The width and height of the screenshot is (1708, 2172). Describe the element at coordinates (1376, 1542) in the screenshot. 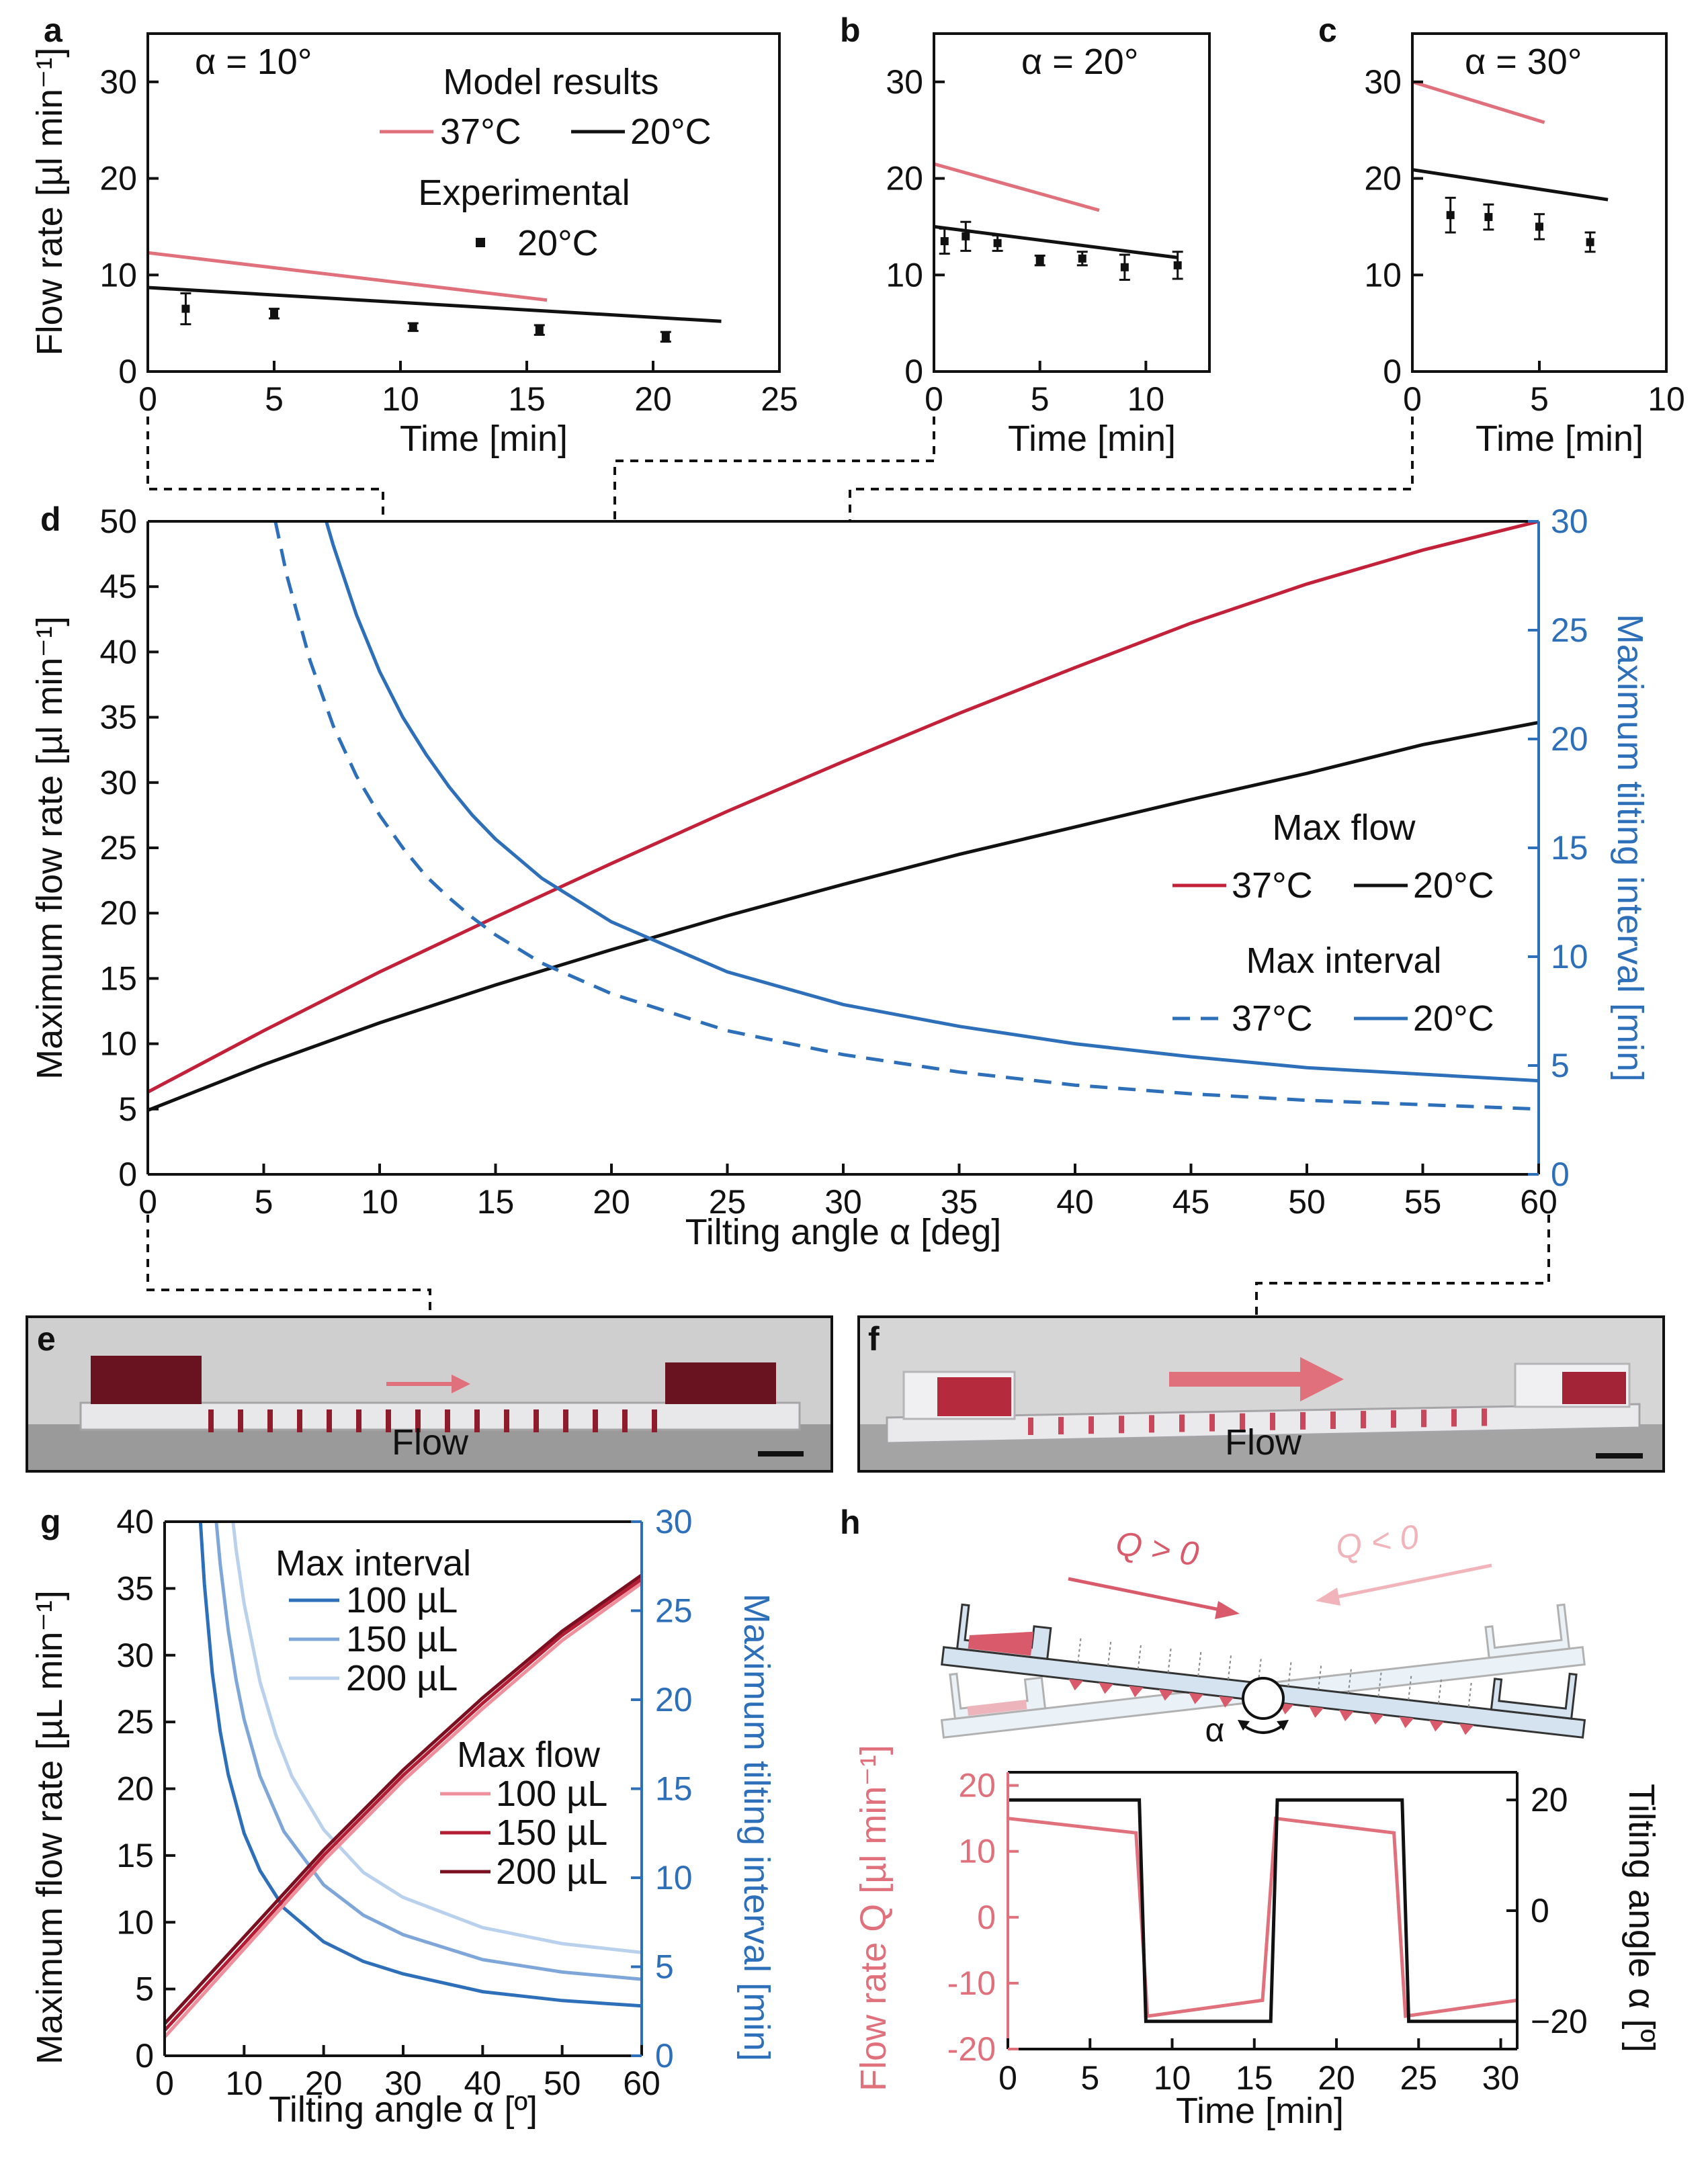

I see `diagram-q-negative: Q < 0` at that location.